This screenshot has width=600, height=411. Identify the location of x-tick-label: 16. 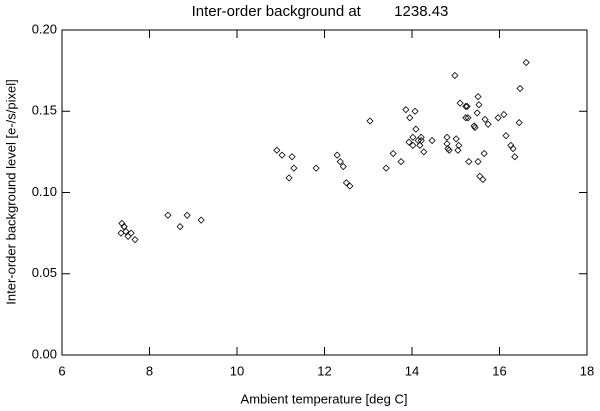
(499, 370).